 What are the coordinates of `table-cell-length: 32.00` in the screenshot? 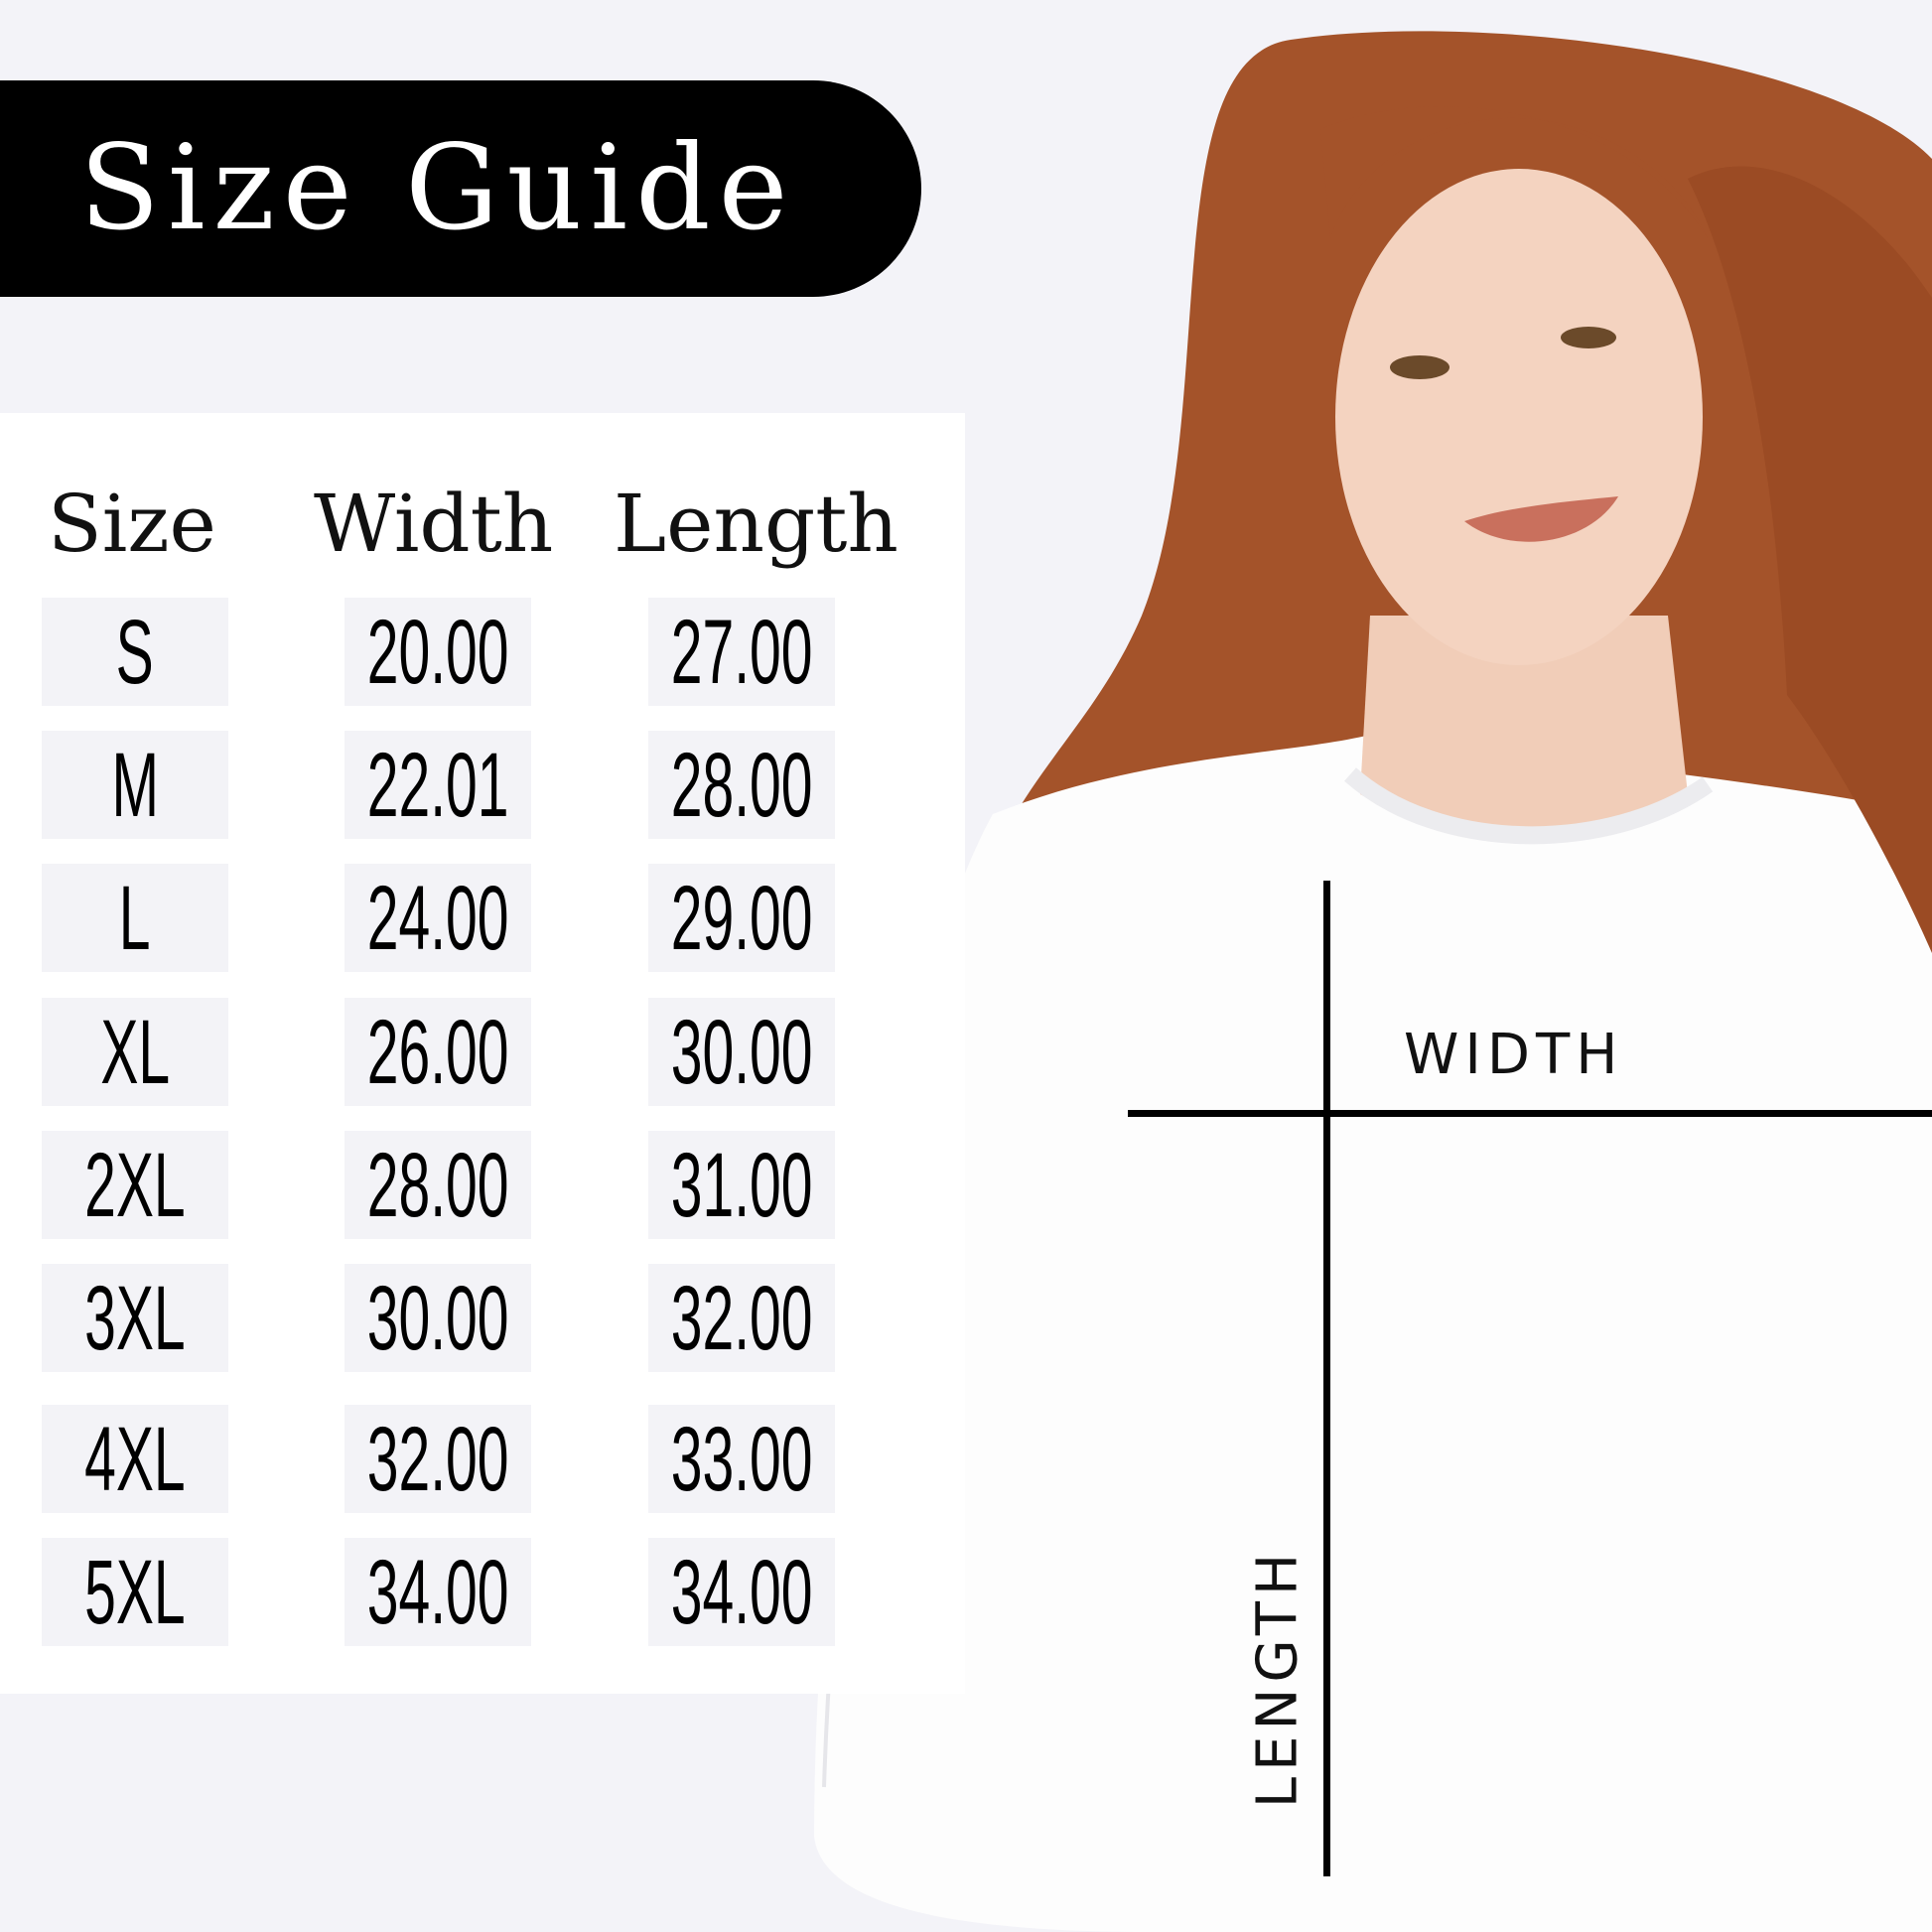 It's located at (741, 1318).